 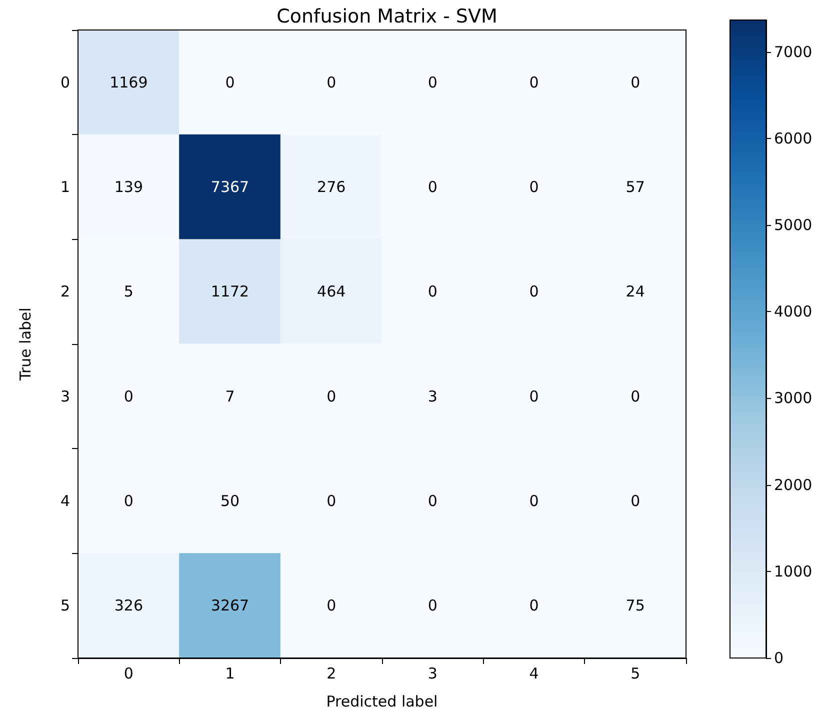 I want to click on data-label: 24, so click(x=635, y=291).